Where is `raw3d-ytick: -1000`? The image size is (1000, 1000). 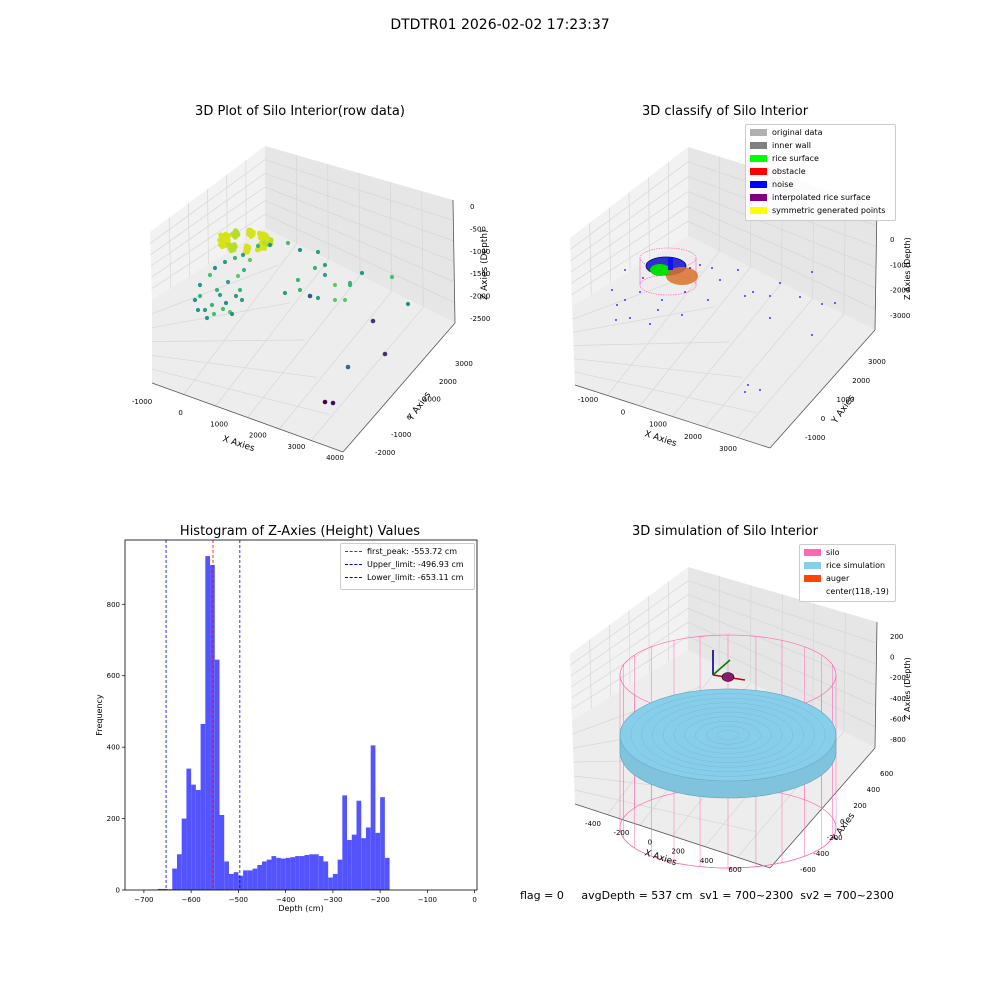
raw3d-ytick: -1000 is located at coordinates (401, 435).